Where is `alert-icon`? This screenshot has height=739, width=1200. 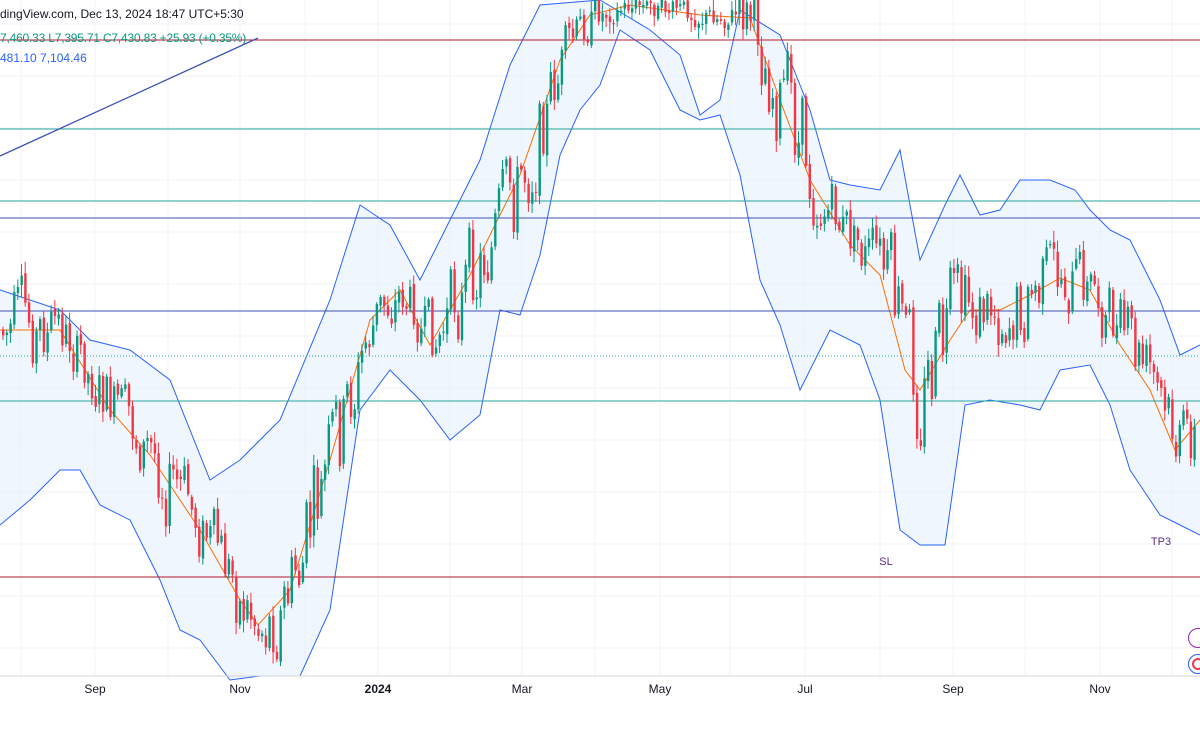 alert-icon is located at coordinates (1194, 638).